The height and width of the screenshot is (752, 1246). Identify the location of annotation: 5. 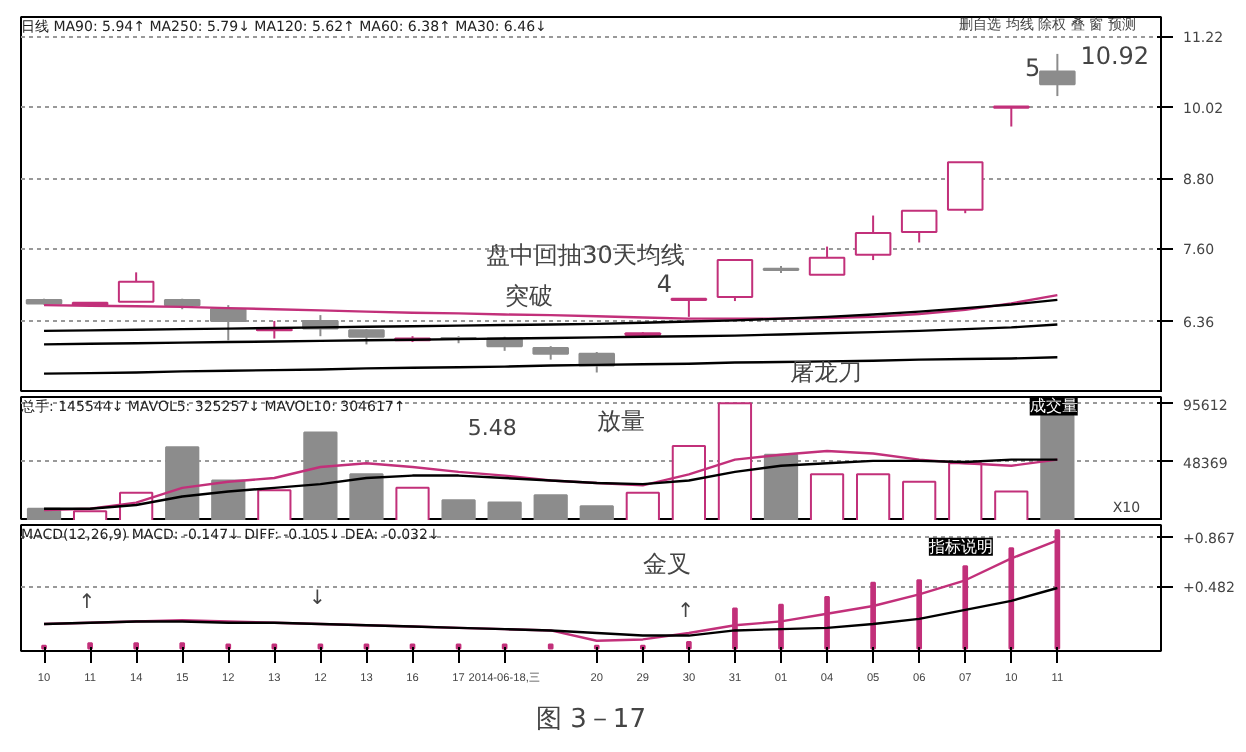
(1033, 67).